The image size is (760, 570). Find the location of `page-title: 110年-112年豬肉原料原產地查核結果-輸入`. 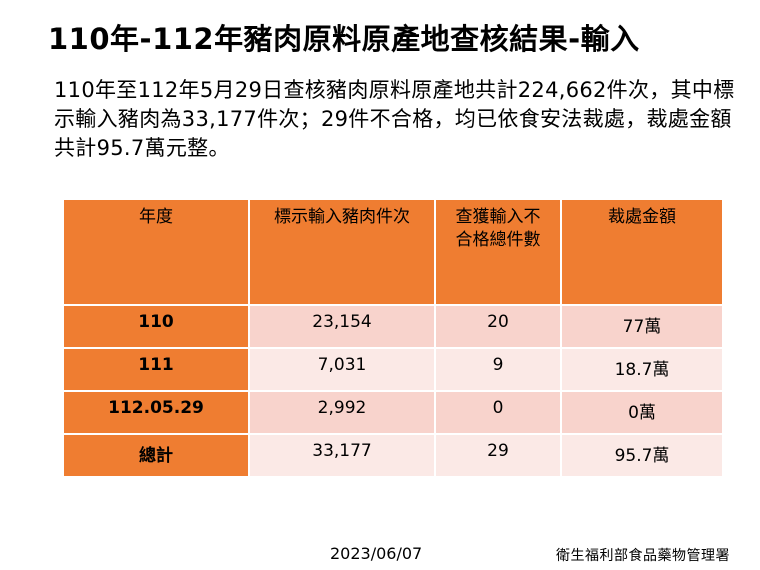

page-title: 110年-112年豬肉原料原產地查核結果-輸入 is located at coordinates (344, 39).